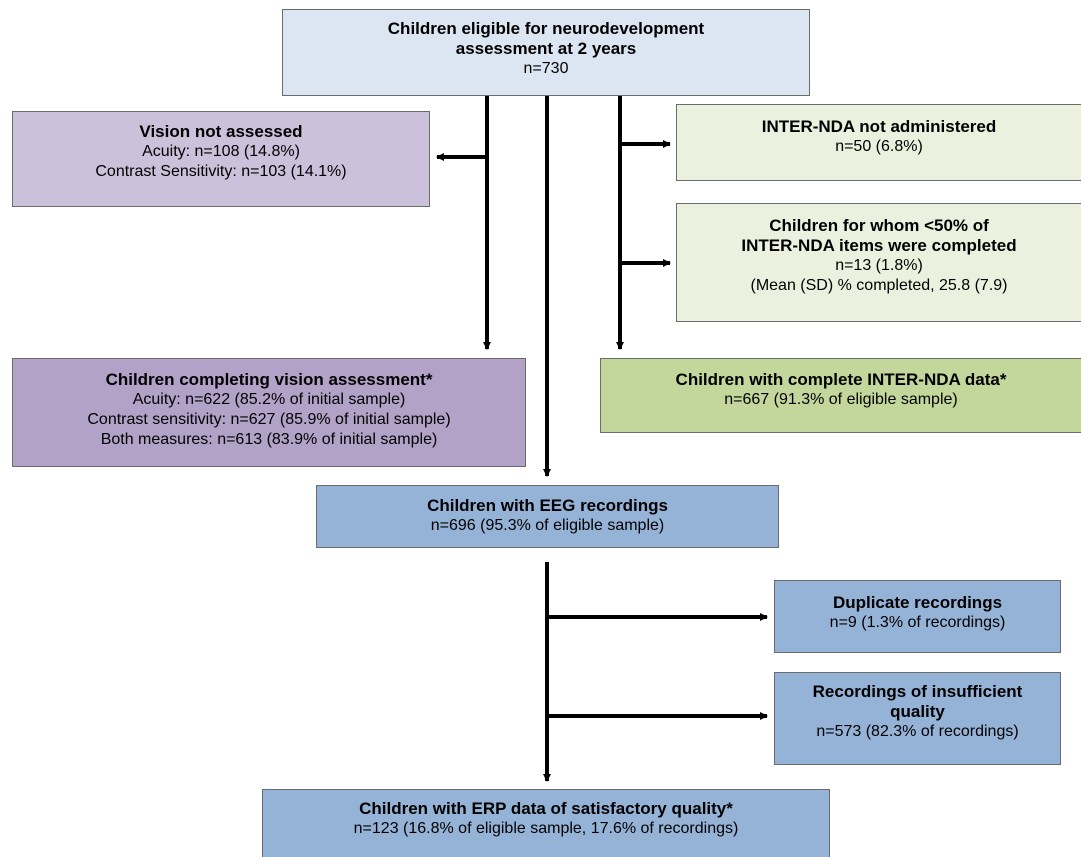 The image size is (1081, 857). I want to click on eligible-count: n=730, so click(546, 68).